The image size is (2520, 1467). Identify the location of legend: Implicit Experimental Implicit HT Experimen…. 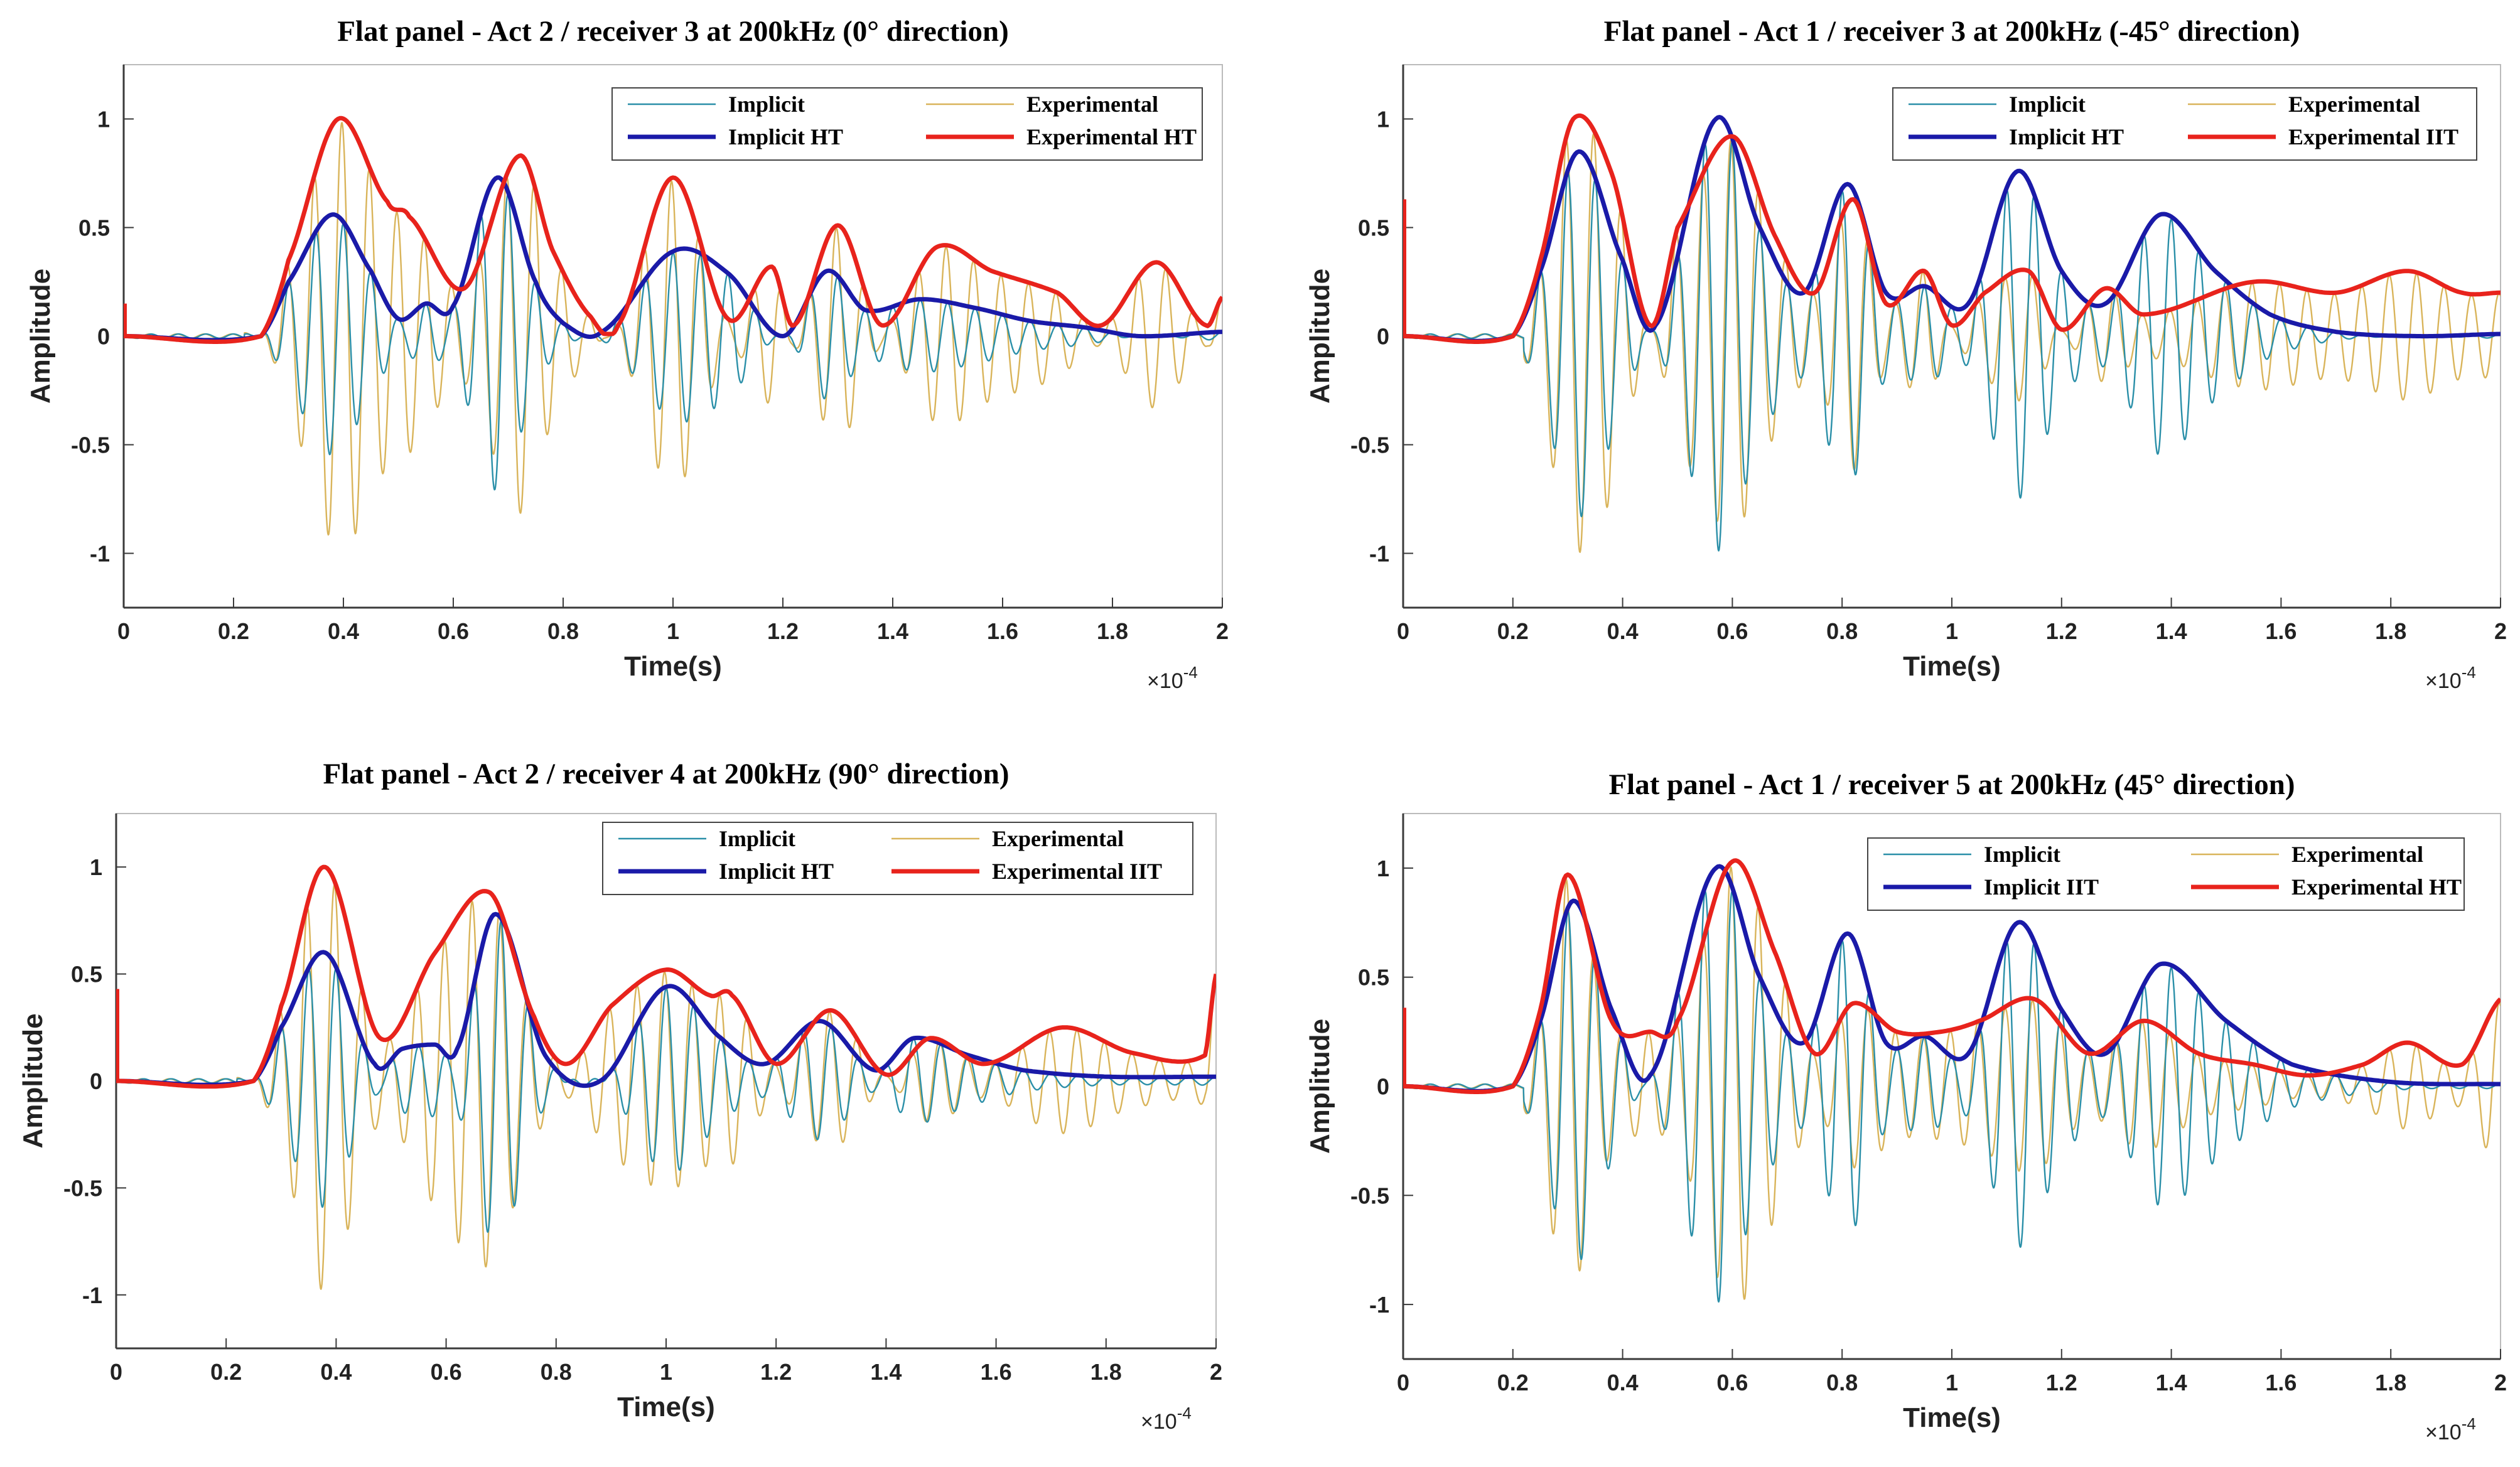
(2184, 124).